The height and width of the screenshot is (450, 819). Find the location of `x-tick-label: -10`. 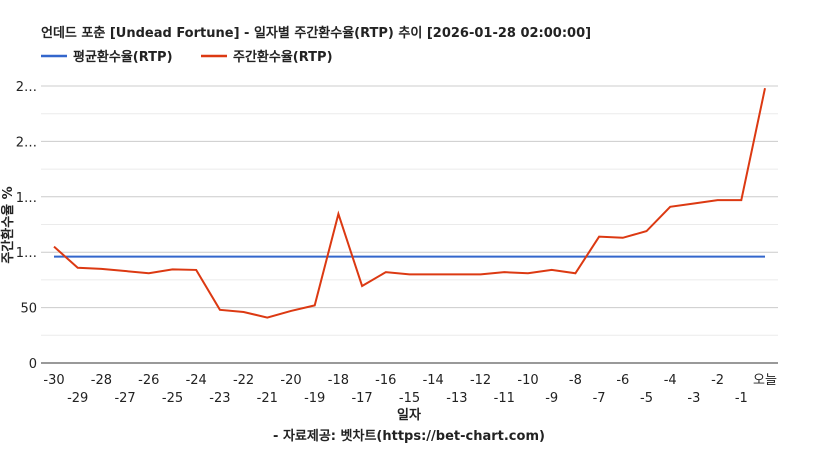

x-tick-label: -10 is located at coordinates (527, 380).